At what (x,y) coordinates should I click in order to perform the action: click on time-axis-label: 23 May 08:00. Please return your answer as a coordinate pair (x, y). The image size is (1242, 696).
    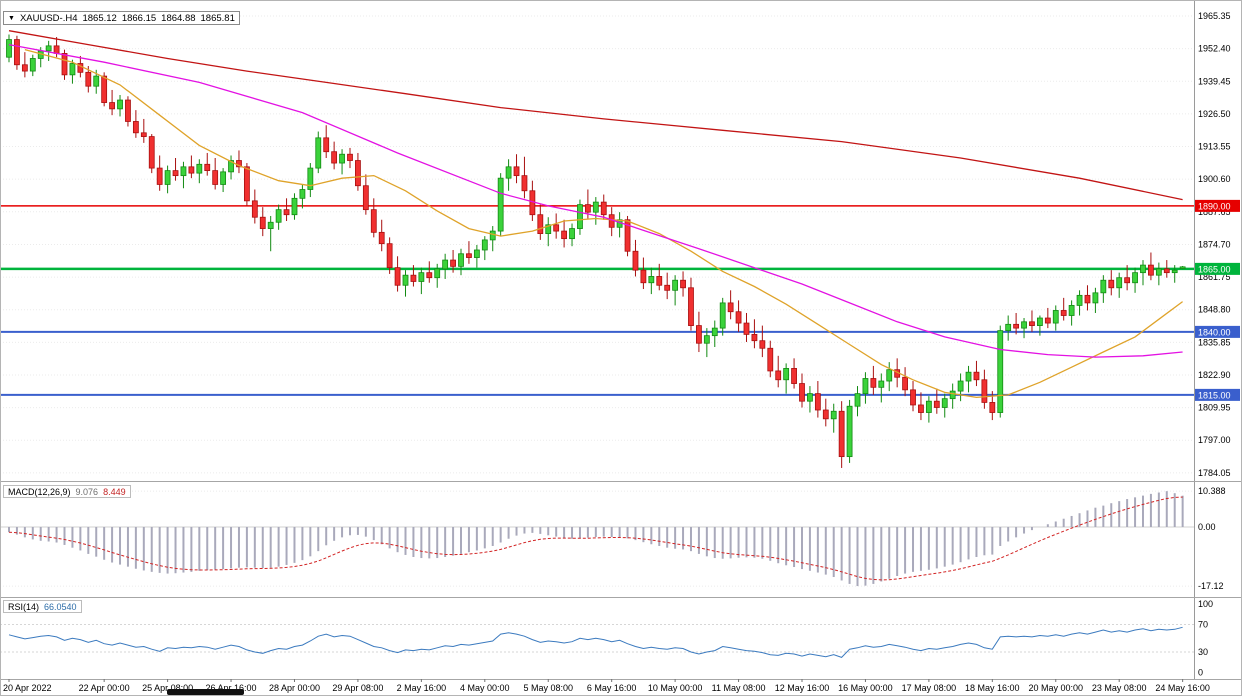
    Looking at the image, I should click on (1119, 688).